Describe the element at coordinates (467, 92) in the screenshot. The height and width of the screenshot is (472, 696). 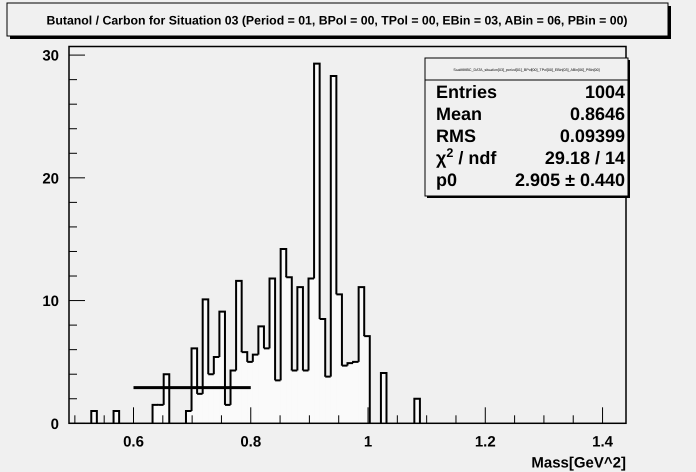
I see `annotation: Entries` at that location.